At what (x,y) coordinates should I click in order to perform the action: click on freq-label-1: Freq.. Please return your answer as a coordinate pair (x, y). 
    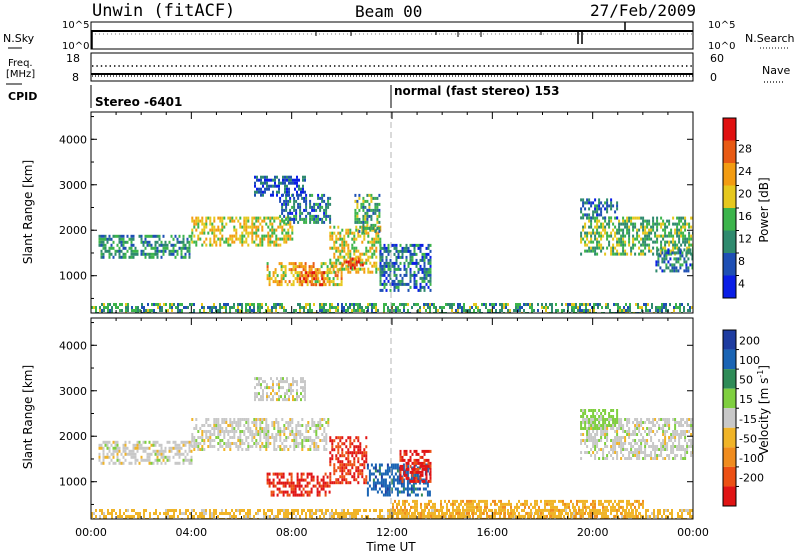
    Looking at the image, I should click on (20, 63).